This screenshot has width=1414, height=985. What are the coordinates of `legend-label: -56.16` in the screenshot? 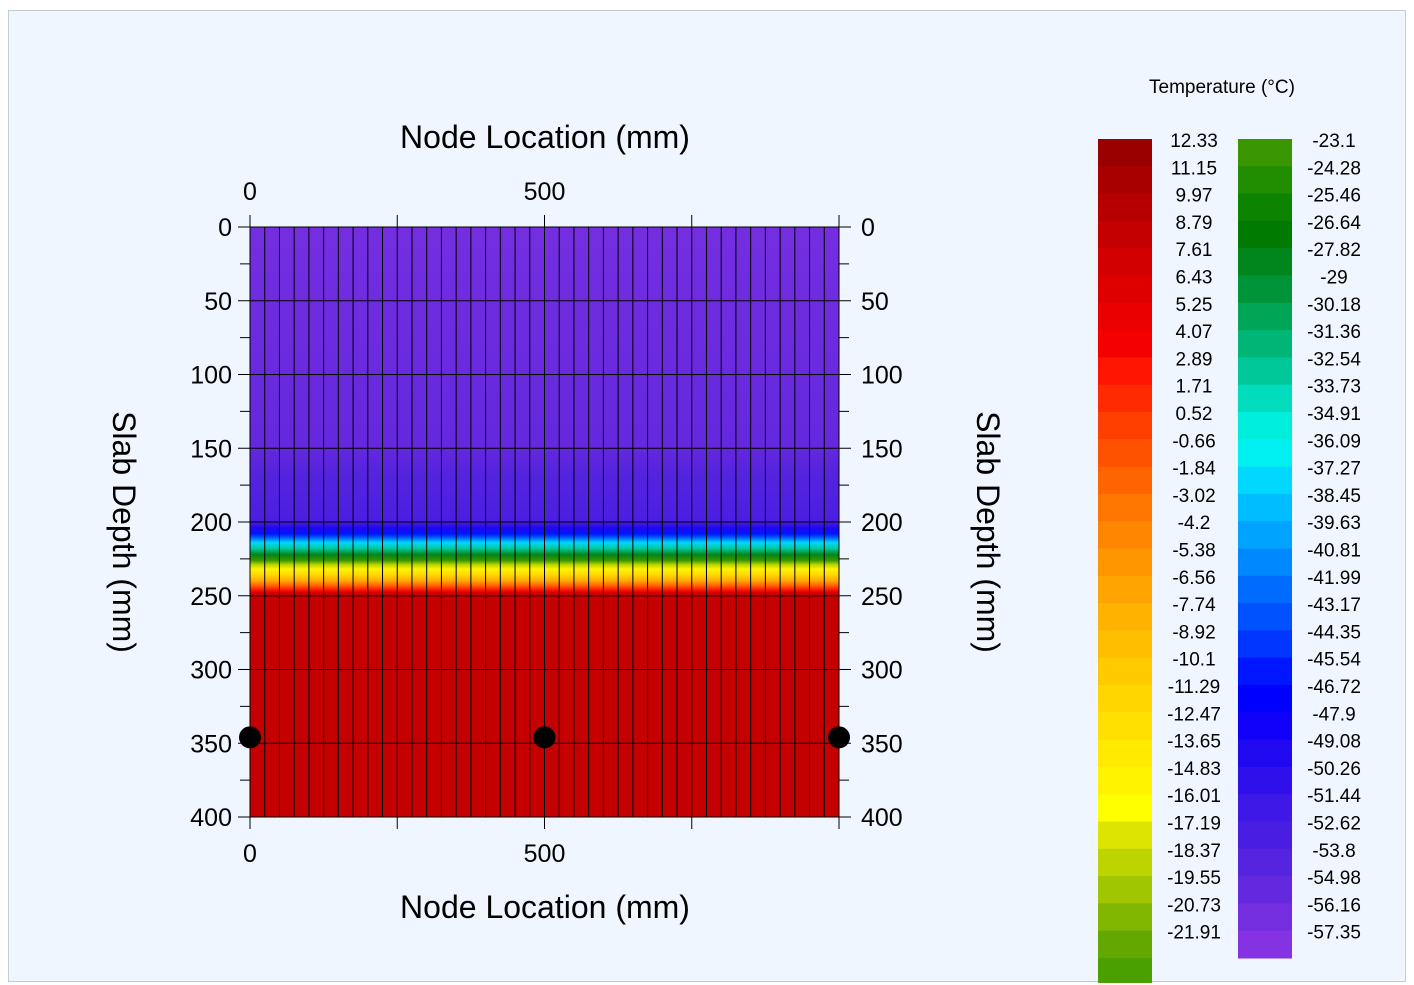 It's located at (1334, 905).